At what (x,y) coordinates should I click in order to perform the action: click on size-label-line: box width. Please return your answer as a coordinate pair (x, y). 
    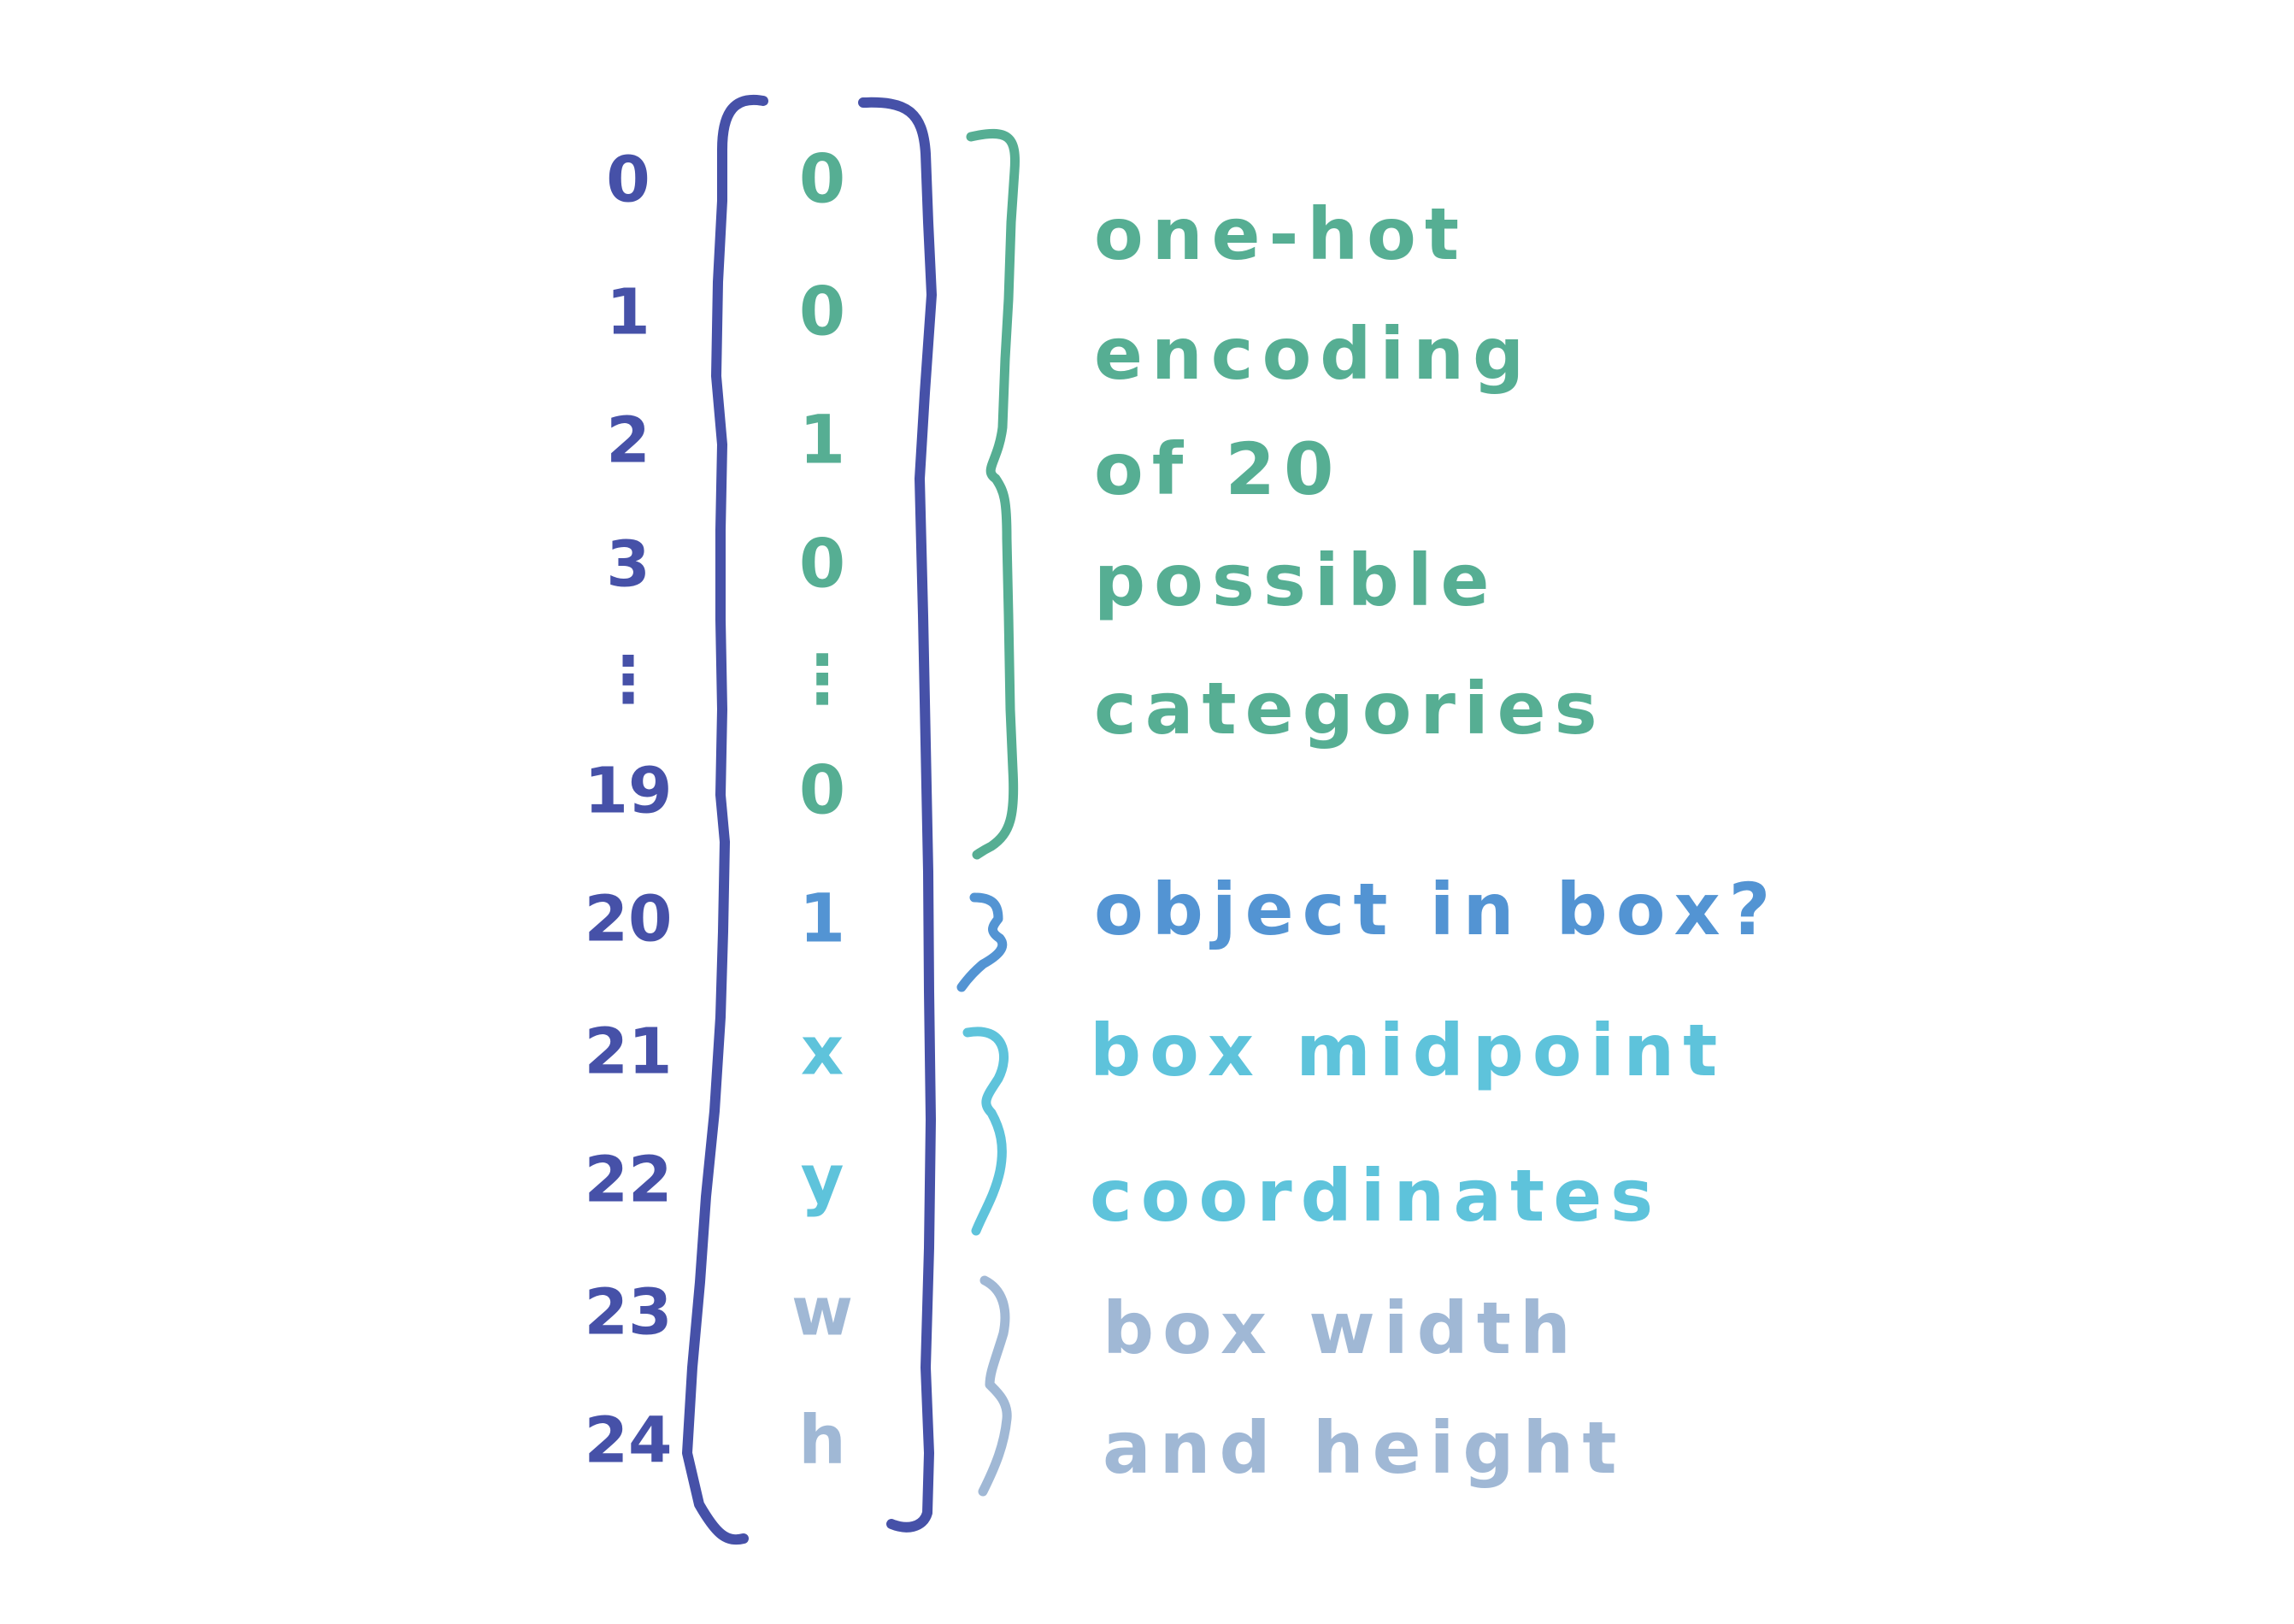
    Looking at the image, I should click on (1341, 1328).